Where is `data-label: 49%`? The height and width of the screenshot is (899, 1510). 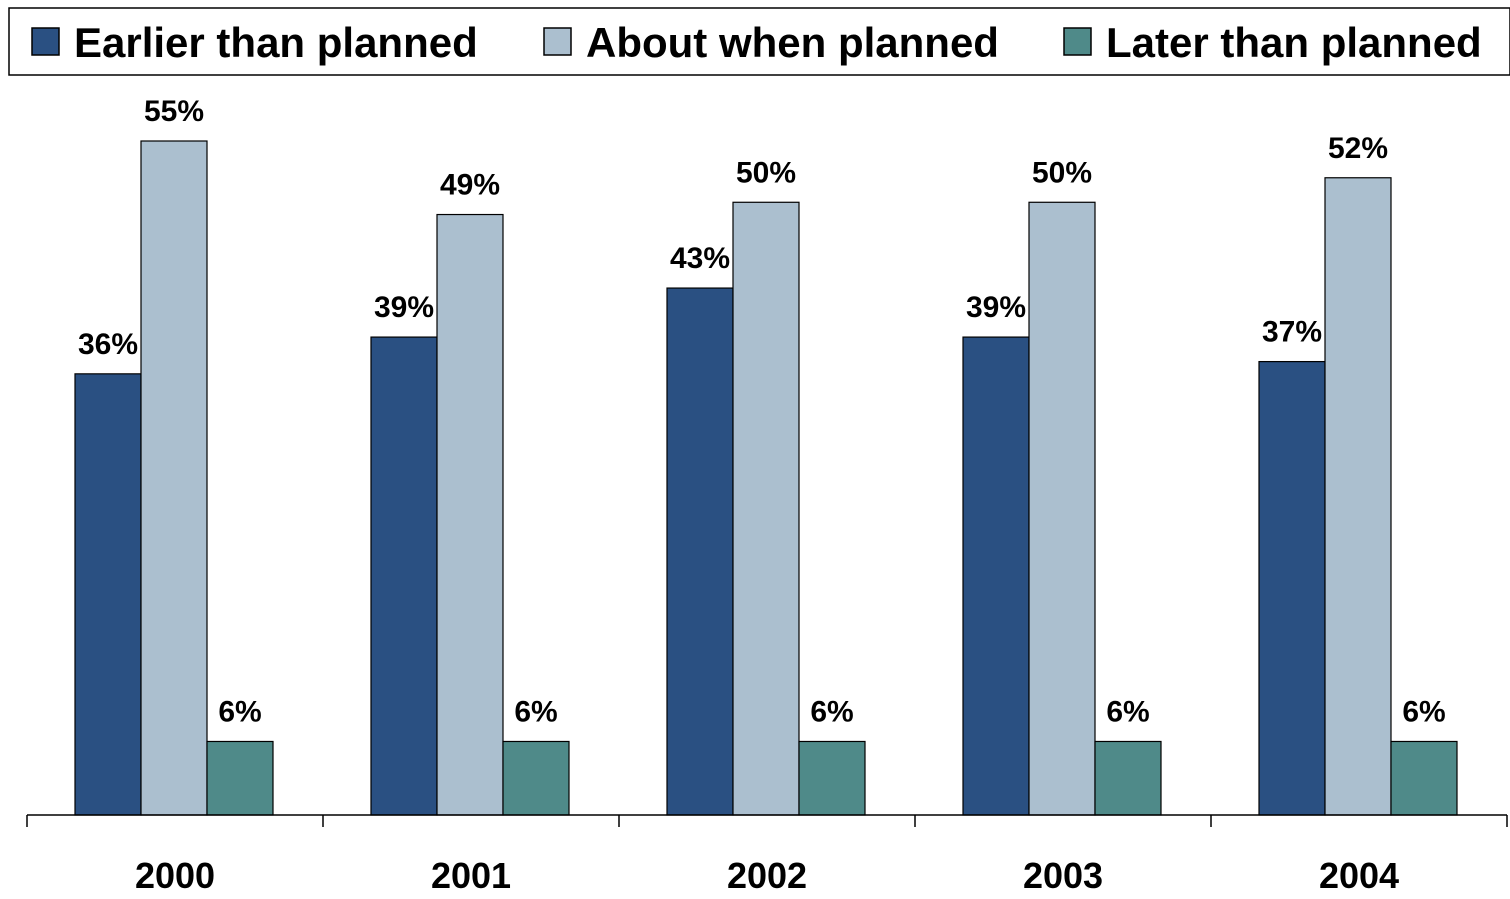
data-label: 49% is located at coordinates (470, 185).